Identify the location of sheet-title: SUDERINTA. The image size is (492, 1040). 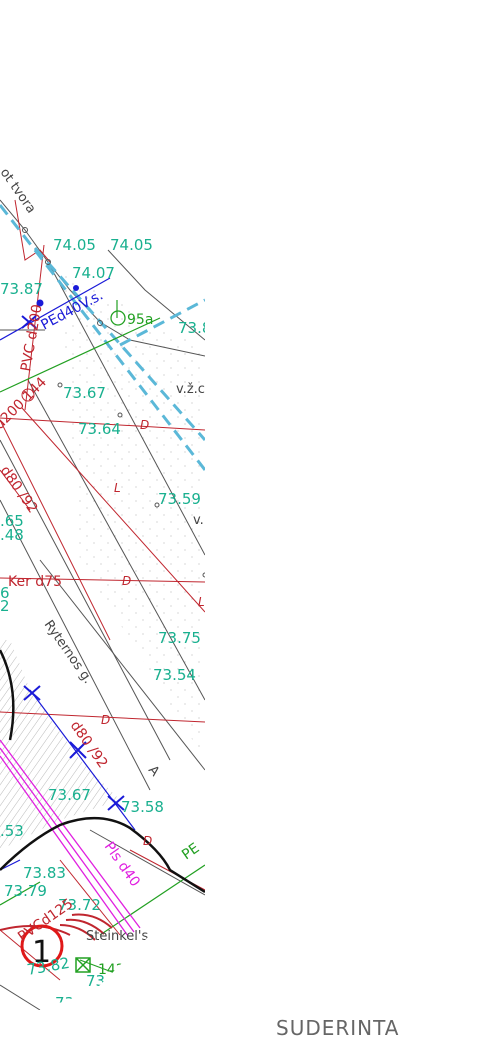
(338, 1028).